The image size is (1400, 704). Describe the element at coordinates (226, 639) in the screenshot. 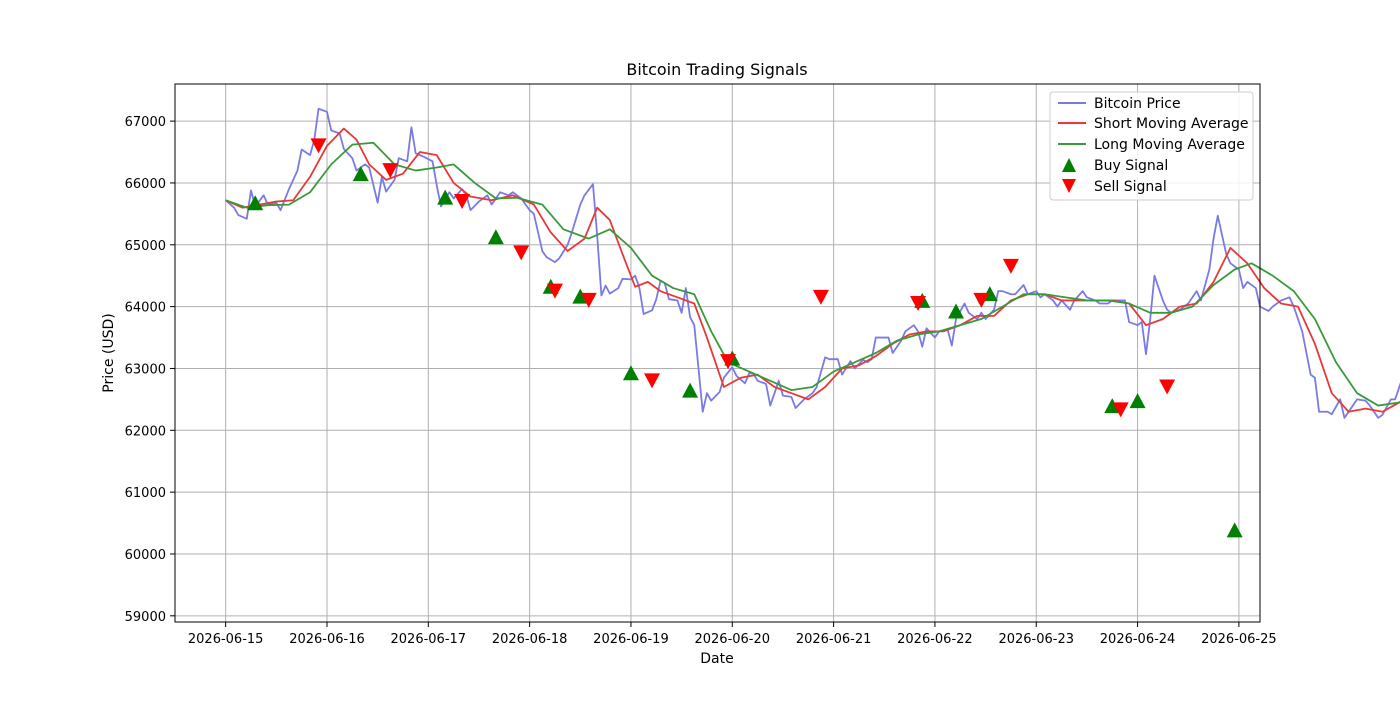

I see `x-tick-label: 2026-06-15` at that location.